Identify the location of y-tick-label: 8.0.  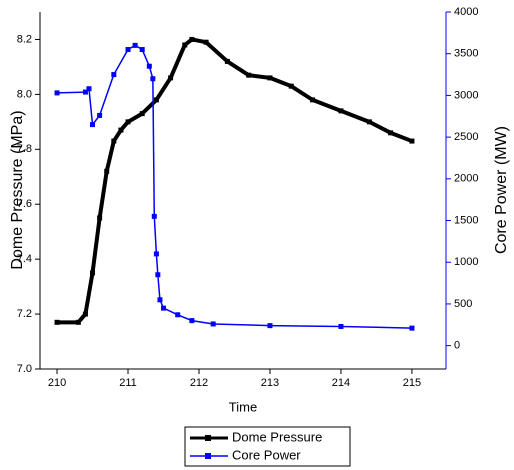
(24, 94).